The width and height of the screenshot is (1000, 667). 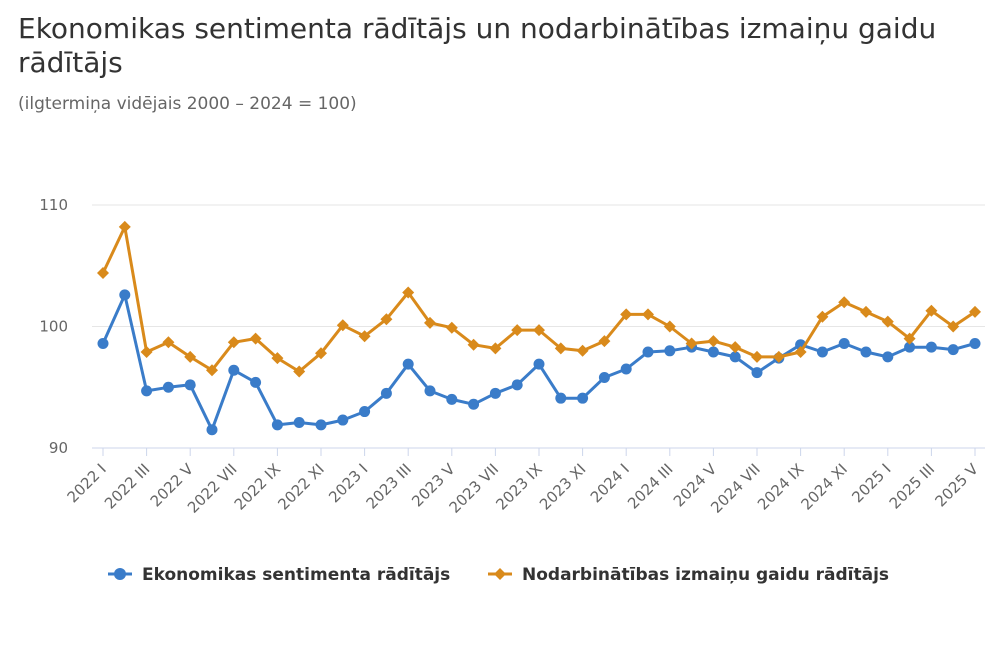 I want to click on y-axis: 90 100 110, so click(x=53, y=326).